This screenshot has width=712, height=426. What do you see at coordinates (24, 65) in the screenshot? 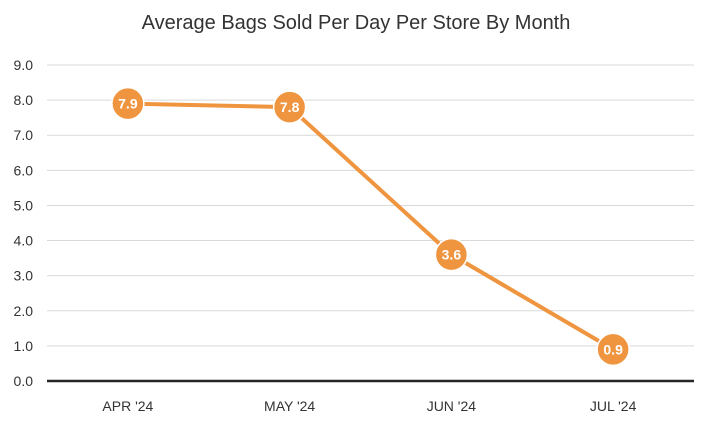
I see `y-tick-label: 9.0` at bounding box center [24, 65].